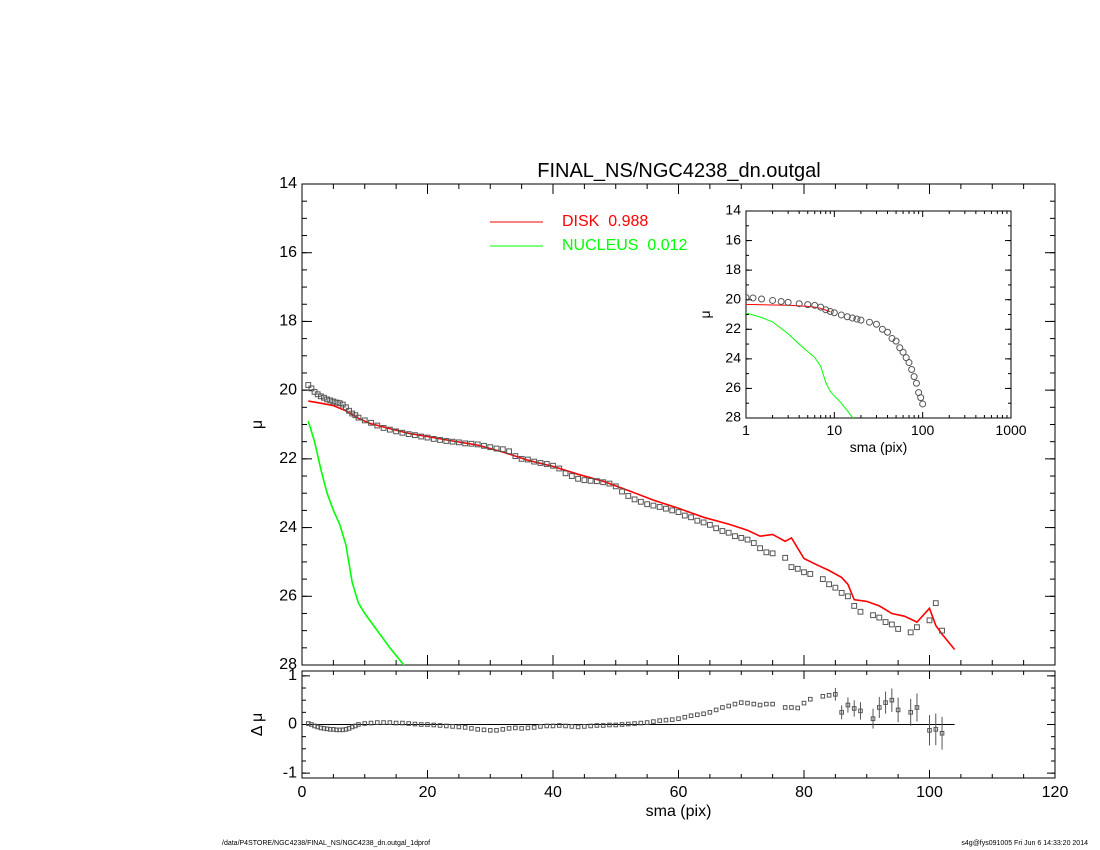 This screenshot has width=1100, height=850. I want to click on footer-timestamp: s4g@fys091005 Fri Jun 6 14:33:20 2014, so click(1024, 843).